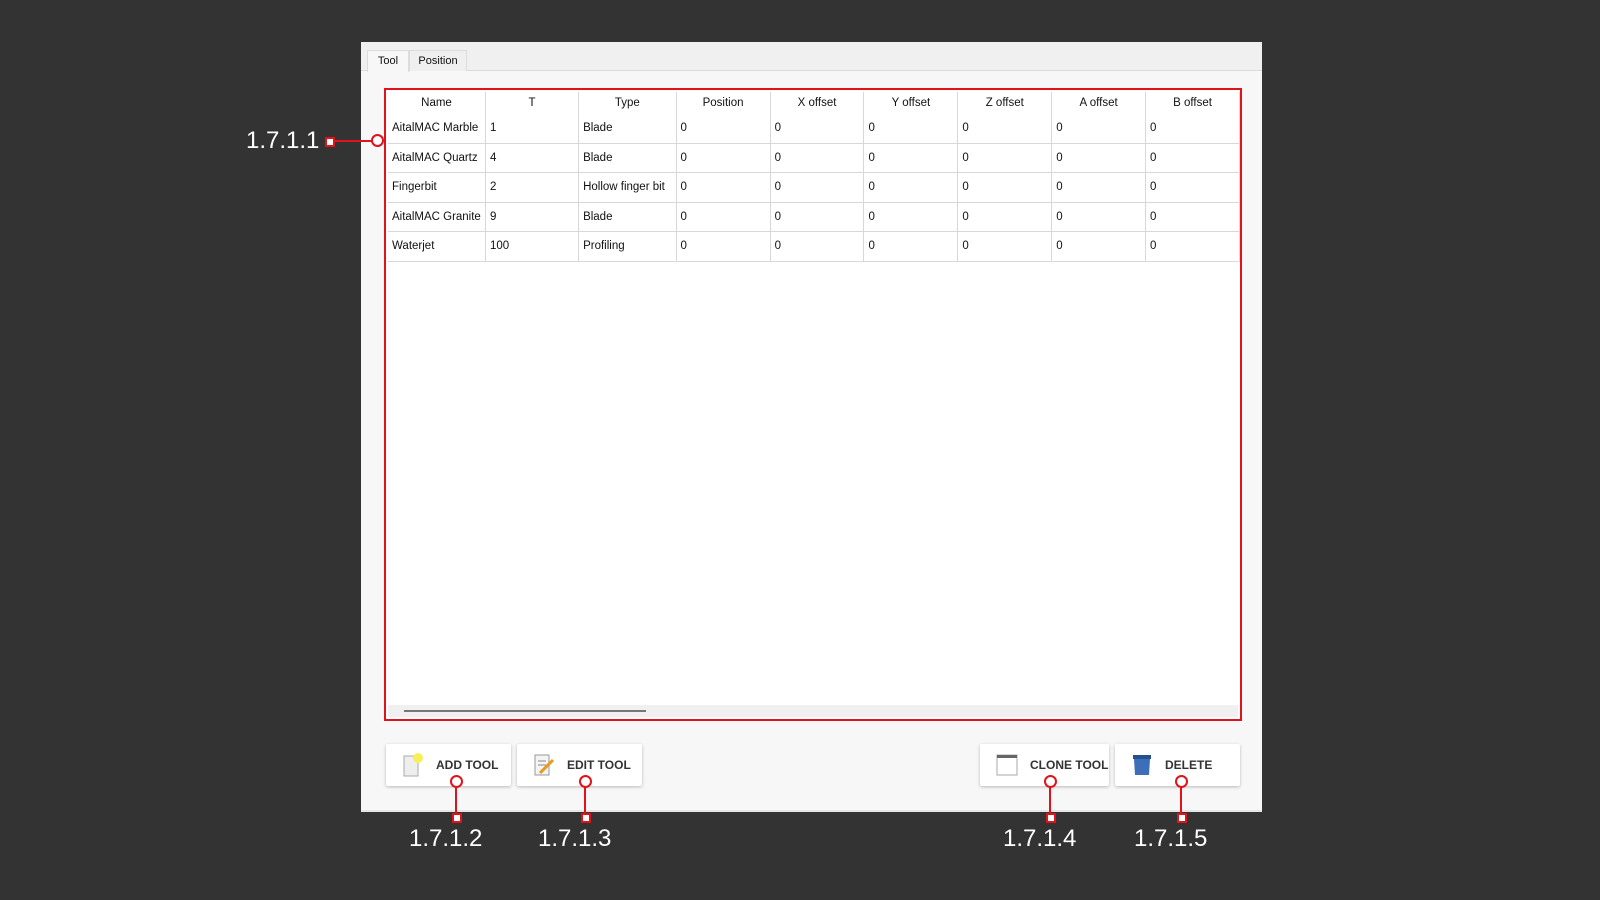 This screenshot has width=1600, height=900. Describe the element at coordinates (413, 765) in the screenshot. I see `new-document-star-icon` at that location.